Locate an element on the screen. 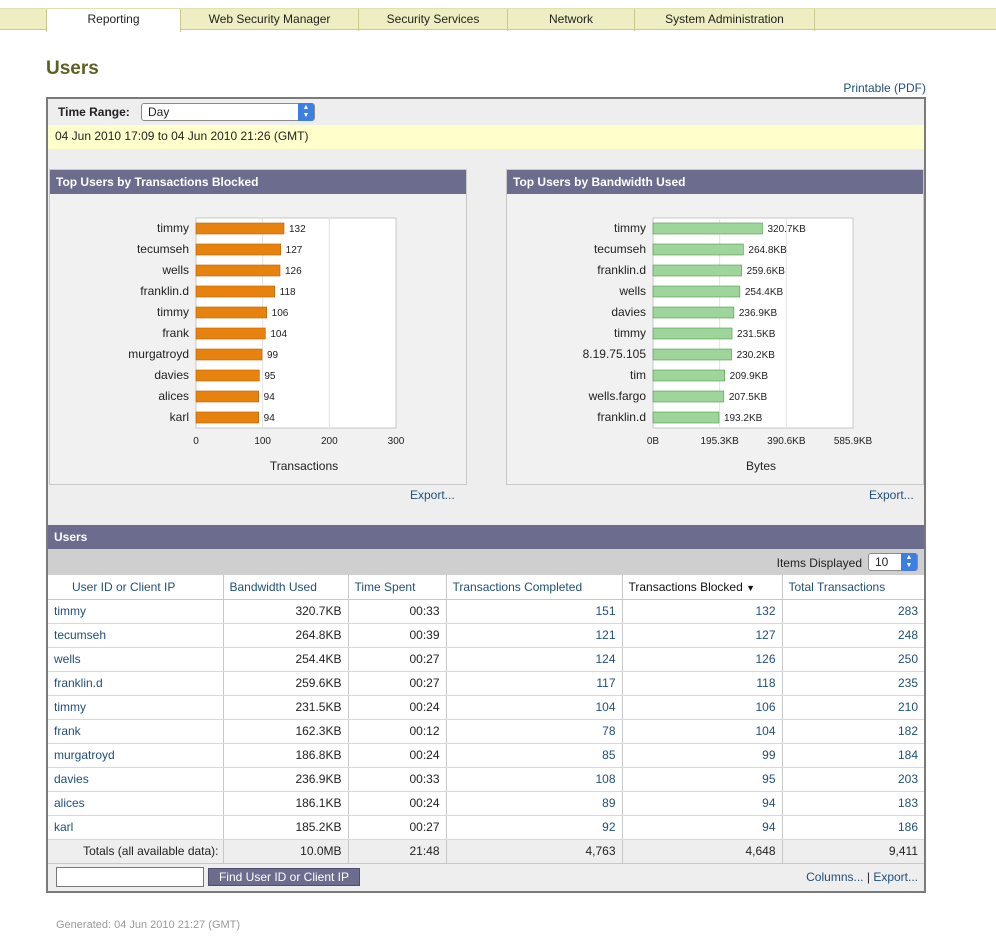 This screenshot has height=942, width=996. tab-system-administration: System Administration is located at coordinates (725, 20).